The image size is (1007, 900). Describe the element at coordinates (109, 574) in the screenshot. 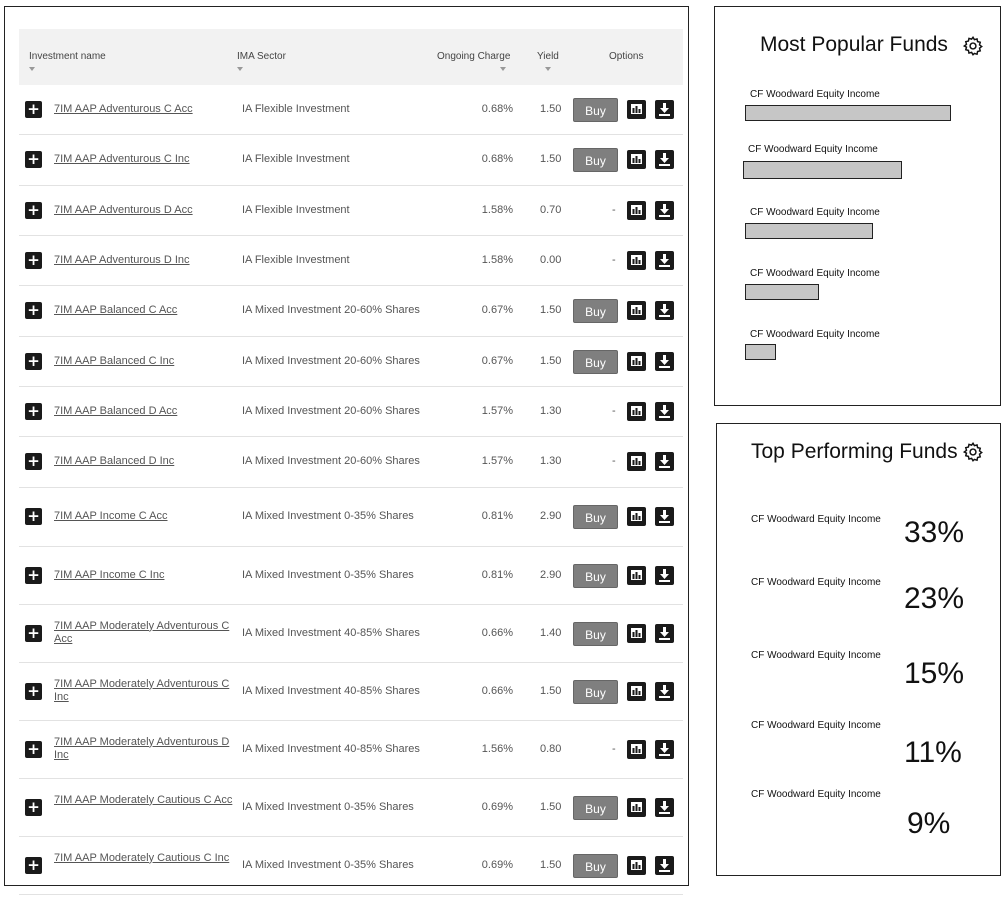

I see `fund-name-link: 7IM AAP Income C Inc` at that location.